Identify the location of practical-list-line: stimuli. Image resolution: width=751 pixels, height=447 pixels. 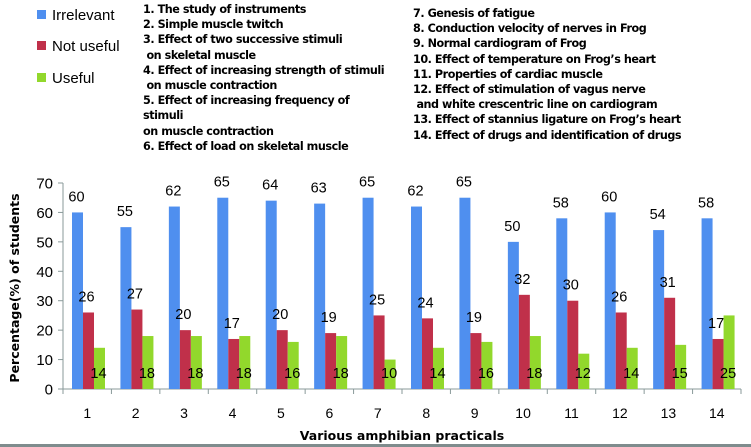
(163, 116).